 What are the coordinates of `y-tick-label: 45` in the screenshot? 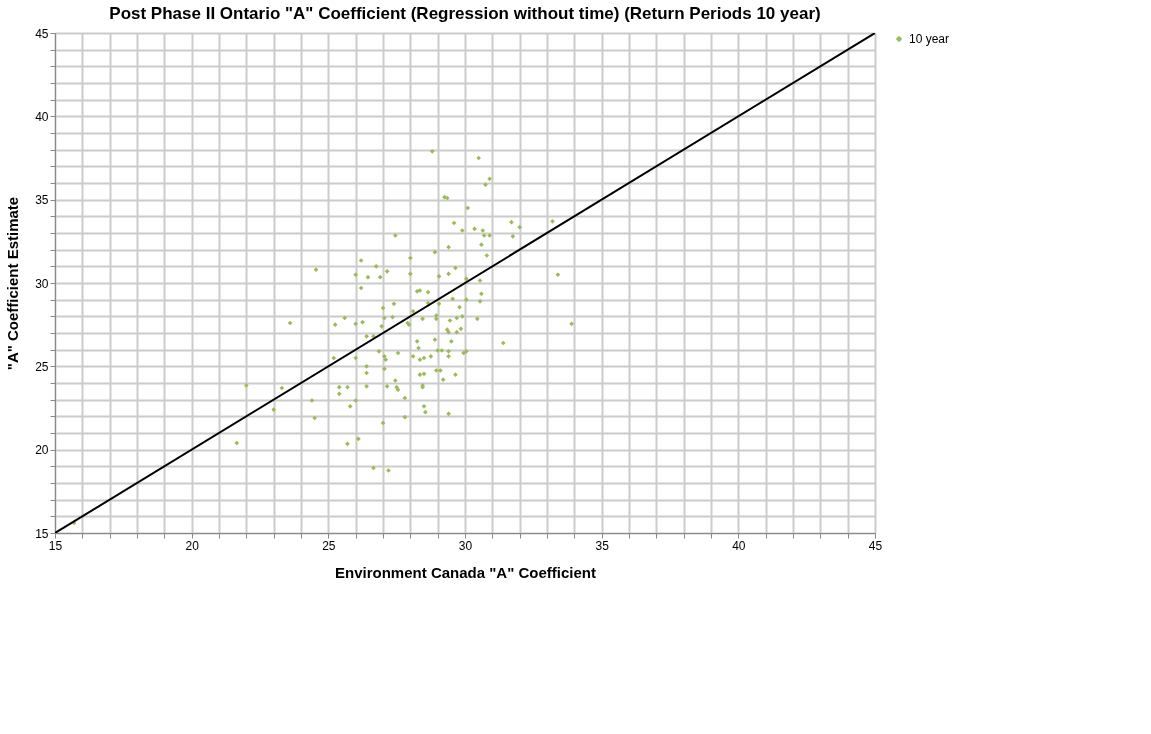 It's located at (42, 33).